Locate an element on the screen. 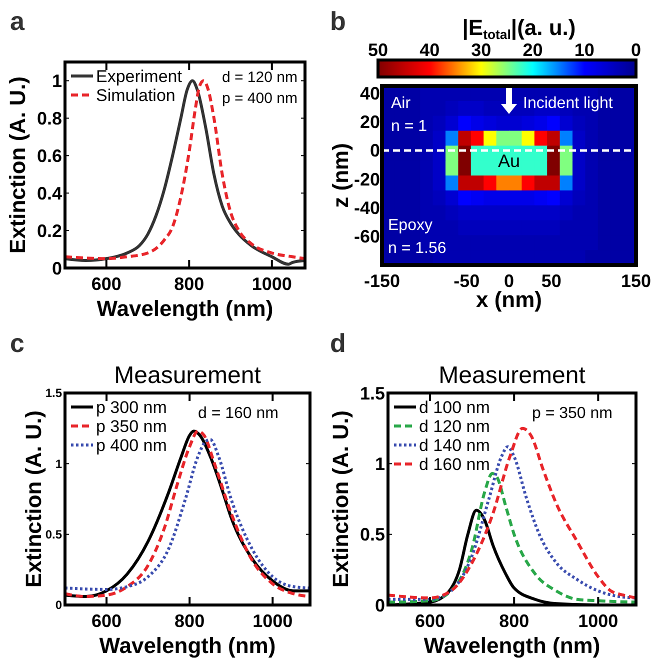  y-tick-label: -40 is located at coordinates (367, 208).